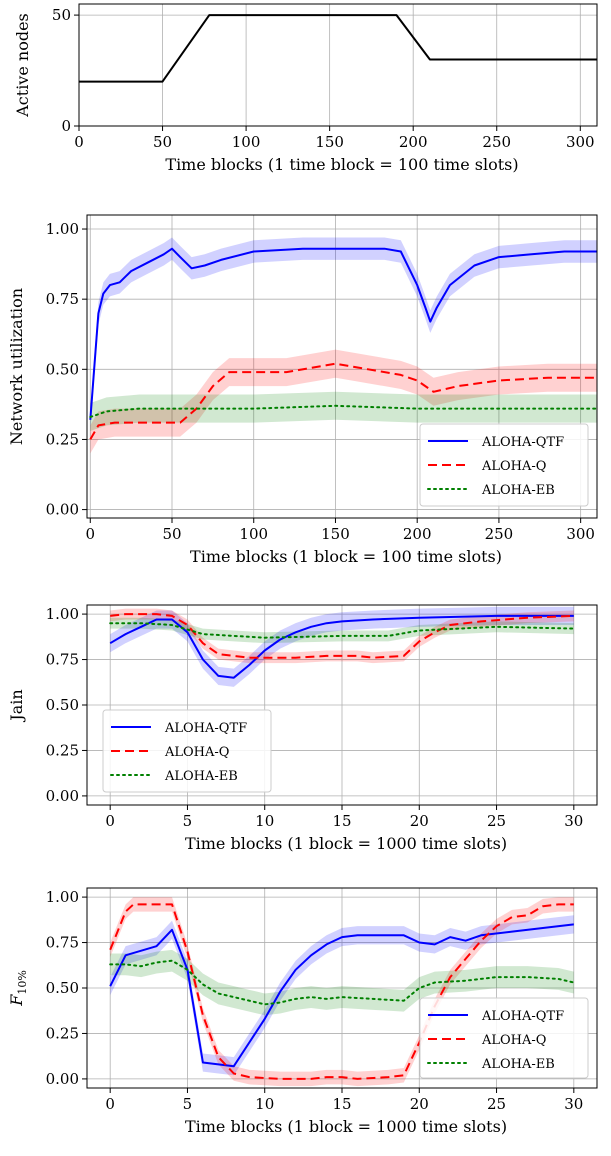 The image size is (611, 1156). What do you see at coordinates (66, 126) in the screenshot?
I see `y-tick-label: 0` at bounding box center [66, 126].